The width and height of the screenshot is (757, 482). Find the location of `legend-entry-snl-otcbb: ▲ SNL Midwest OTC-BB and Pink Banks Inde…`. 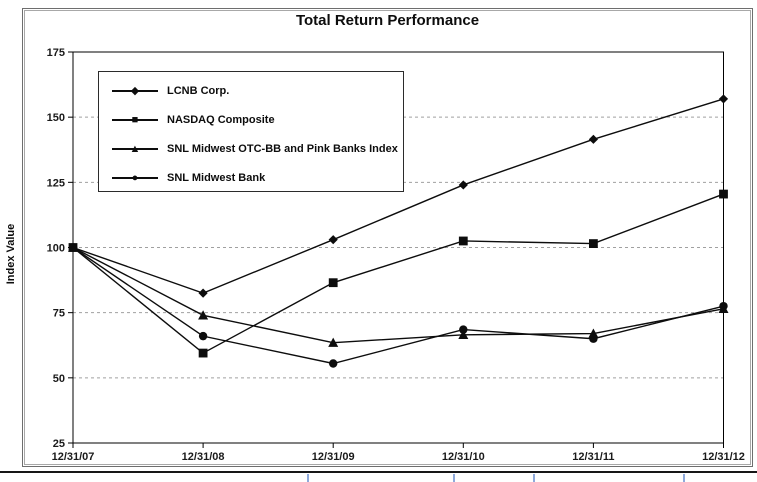

legend-entry-snl-otcbb: ▲ SNL Midwest OTC-BB and Pink Banks Inde… is located at coordinates (257, 148).